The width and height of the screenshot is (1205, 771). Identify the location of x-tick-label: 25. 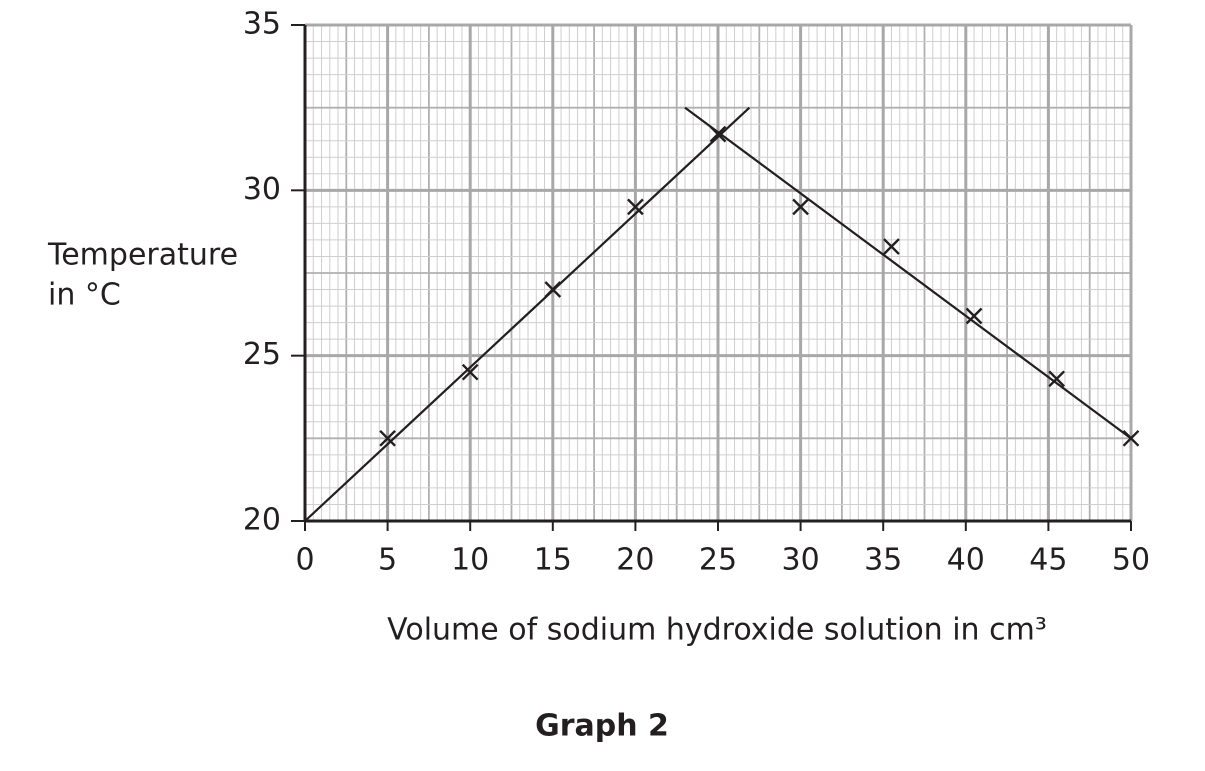
(718, 560).